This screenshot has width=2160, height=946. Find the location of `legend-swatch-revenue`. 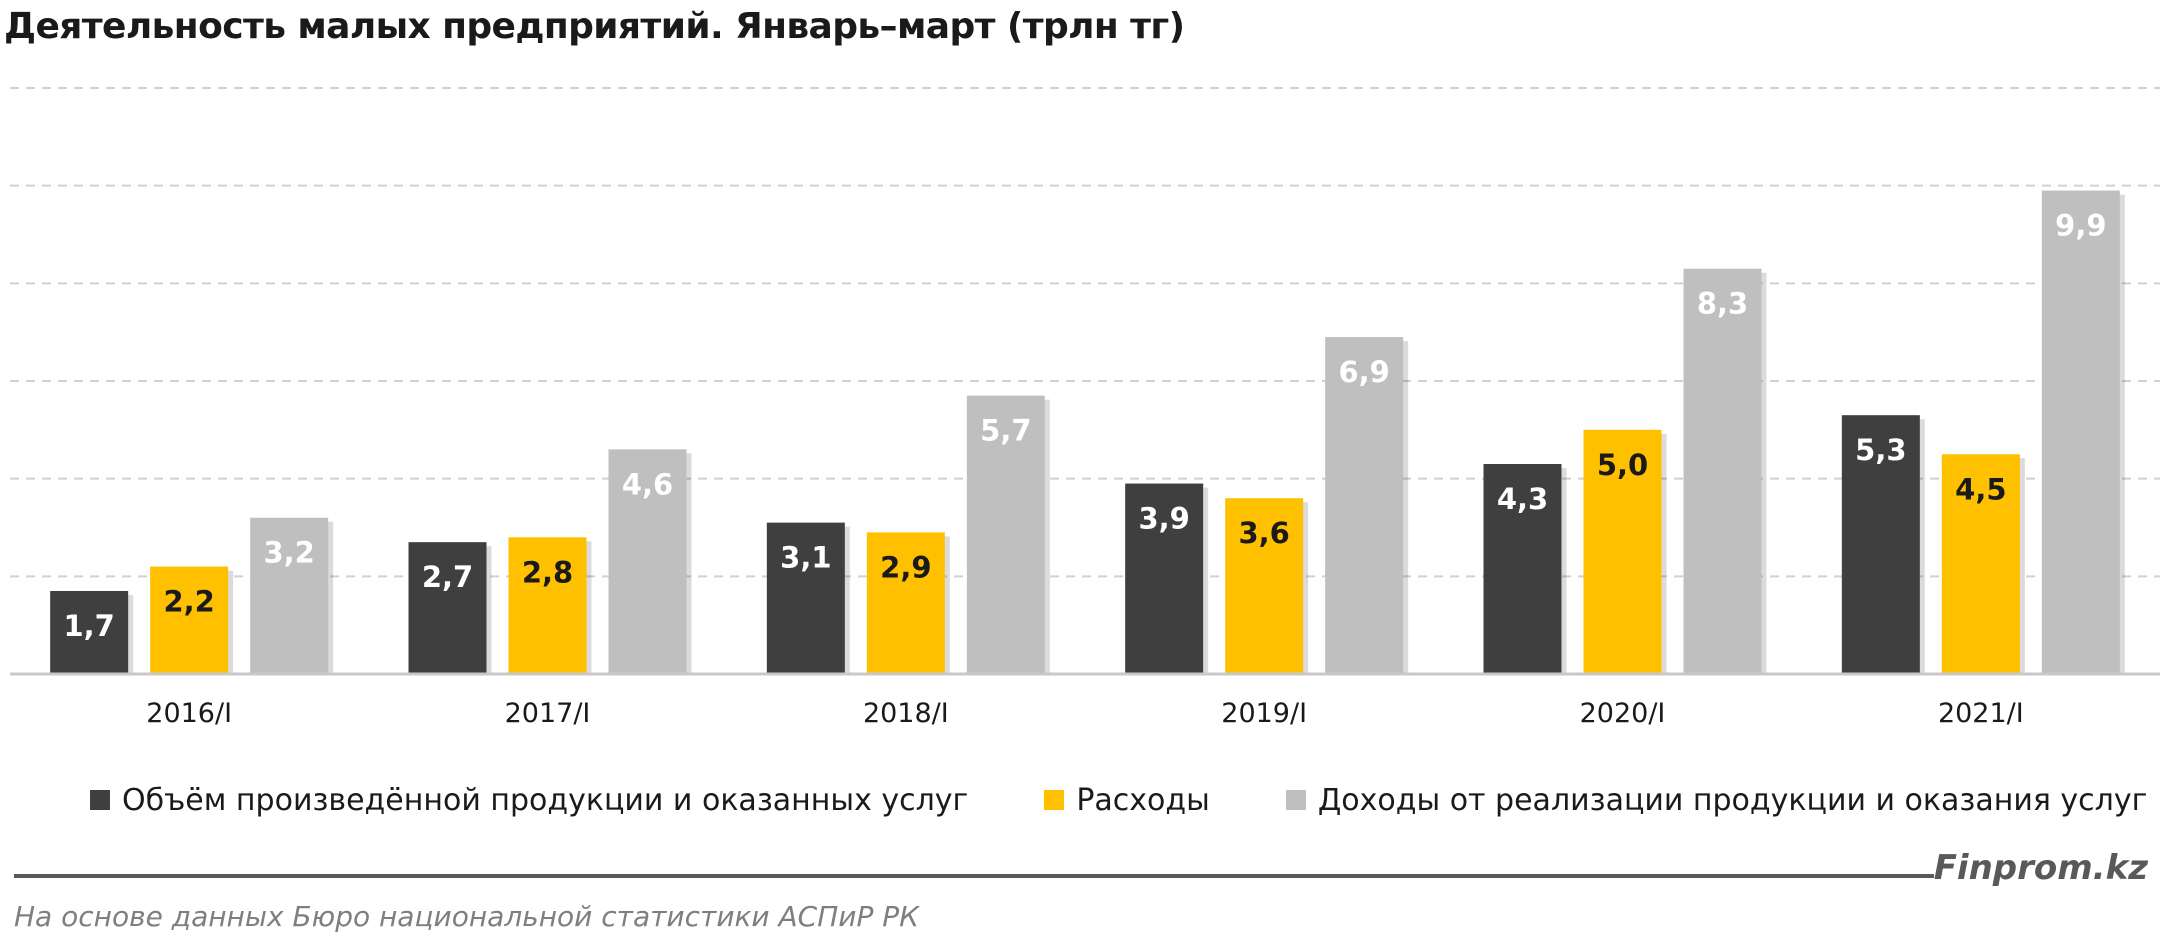

legend-swatch-revenue is located at coordinates (1295, 800).